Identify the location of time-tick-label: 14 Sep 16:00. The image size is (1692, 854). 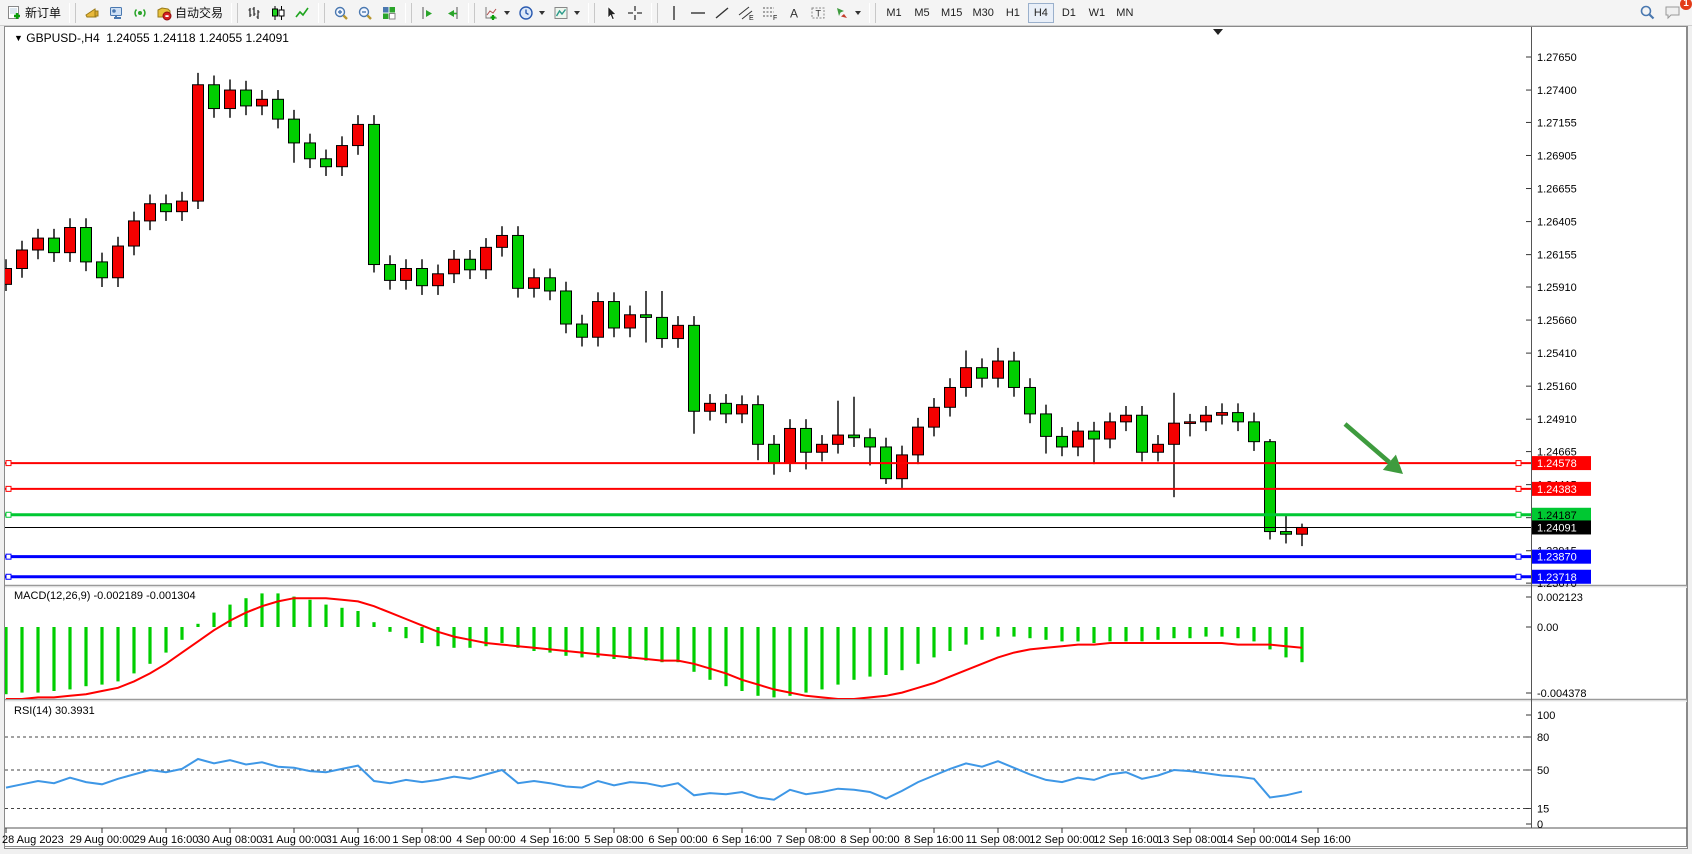
(1317, 840).